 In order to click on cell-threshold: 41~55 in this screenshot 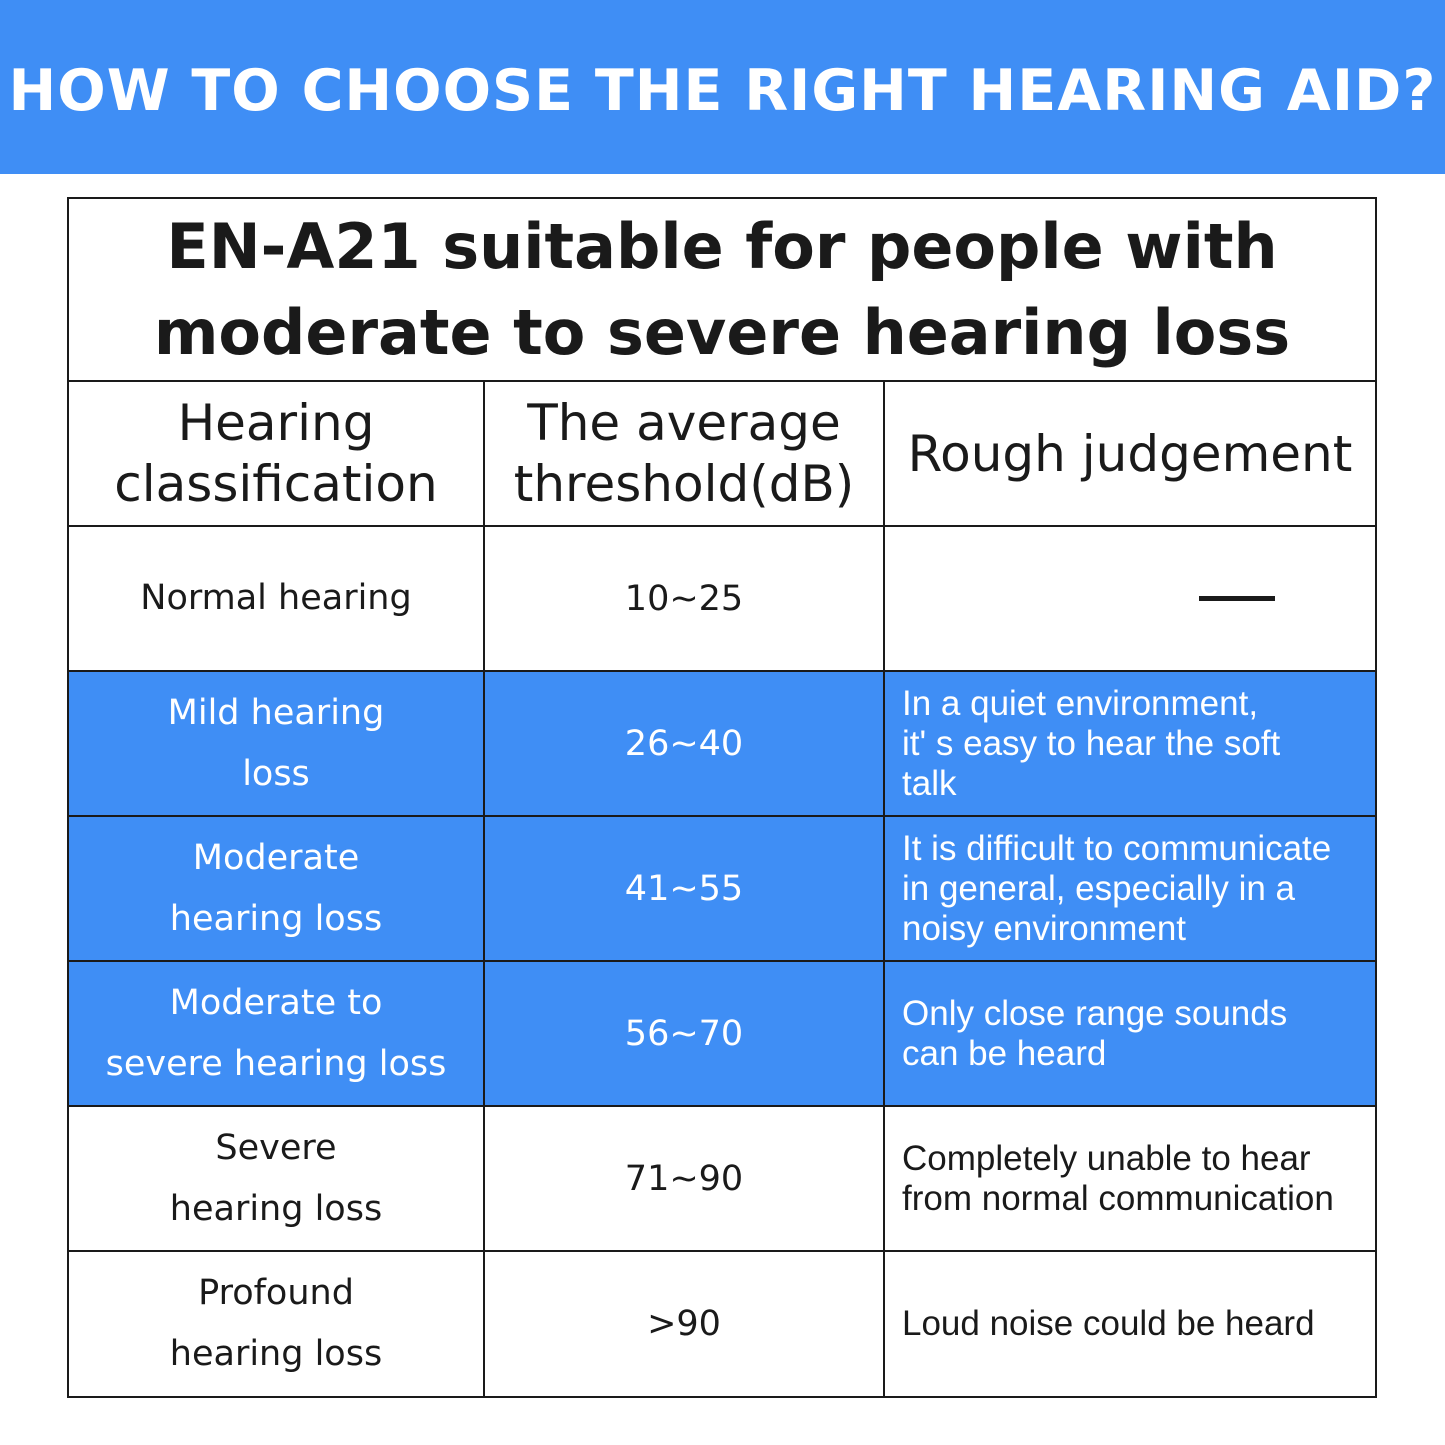, I will do `click(685, 888)`.